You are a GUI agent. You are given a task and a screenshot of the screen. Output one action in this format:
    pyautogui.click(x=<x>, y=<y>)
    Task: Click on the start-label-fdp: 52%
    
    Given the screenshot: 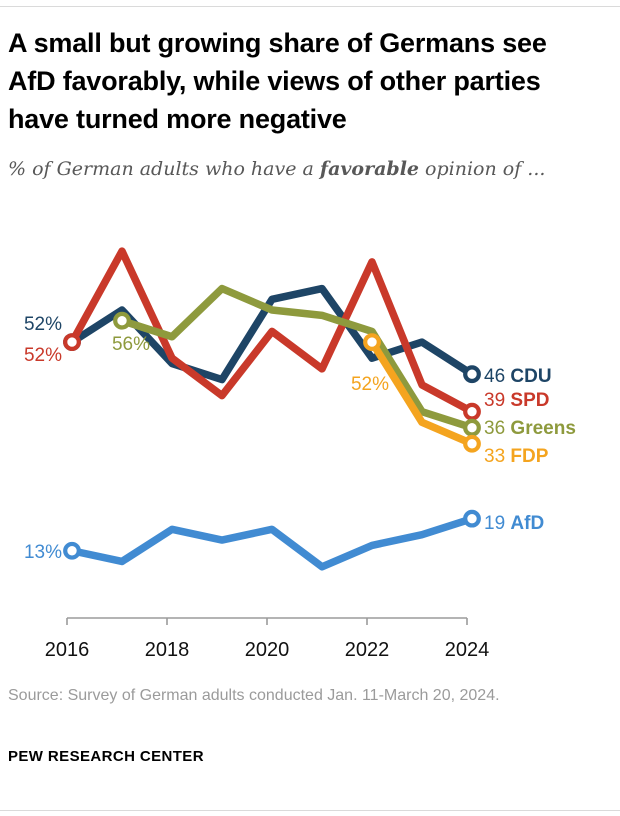 What is the action you would take?
    pyautogui.click(x=370, y=384)
    